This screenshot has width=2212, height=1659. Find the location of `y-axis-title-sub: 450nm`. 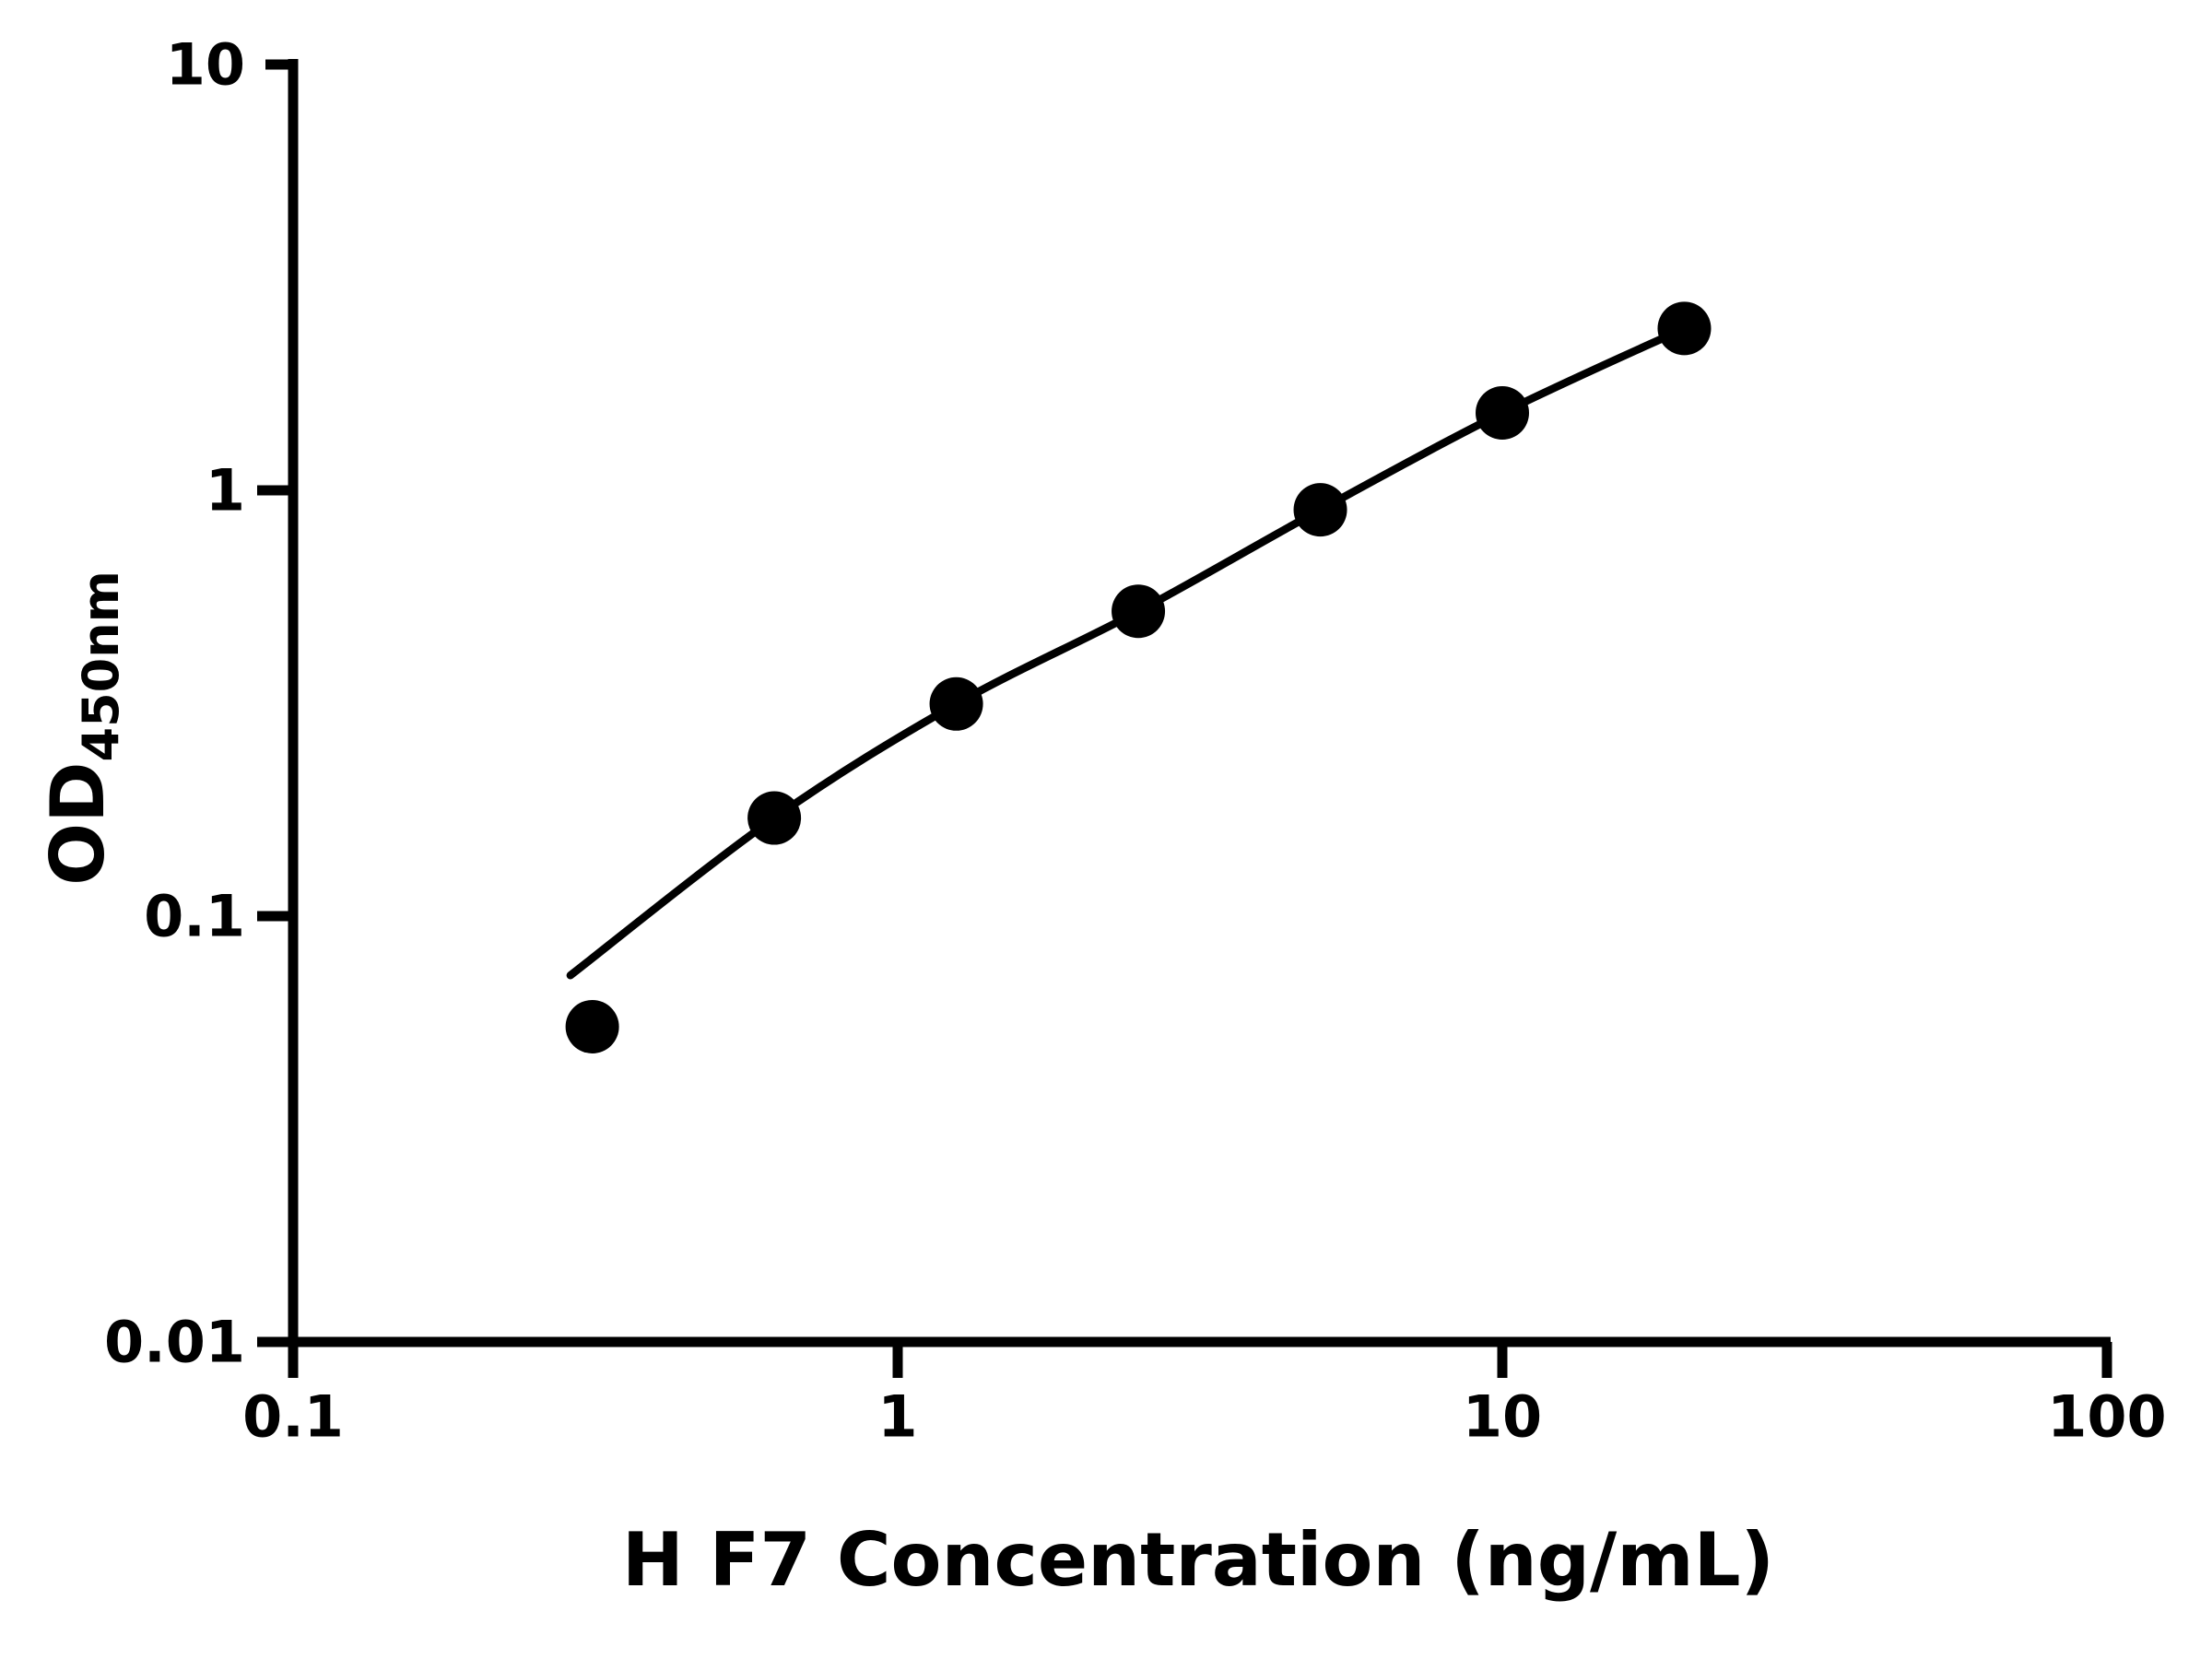

y-axis-title-sub: 450nm is located at coordinates (101, 666).